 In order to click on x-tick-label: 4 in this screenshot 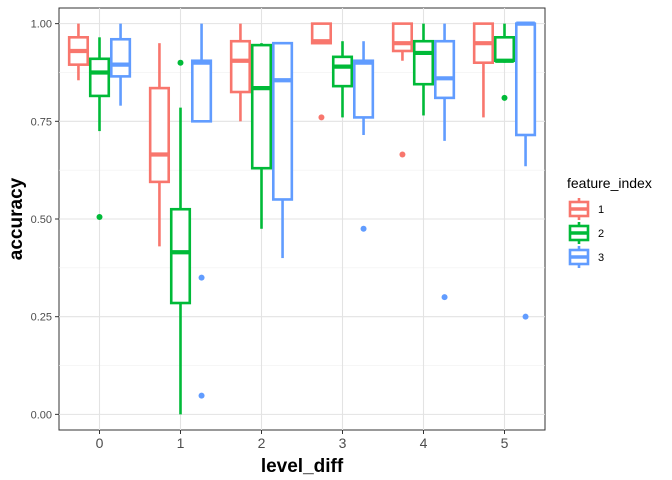, I will do `click(424, 443)`.